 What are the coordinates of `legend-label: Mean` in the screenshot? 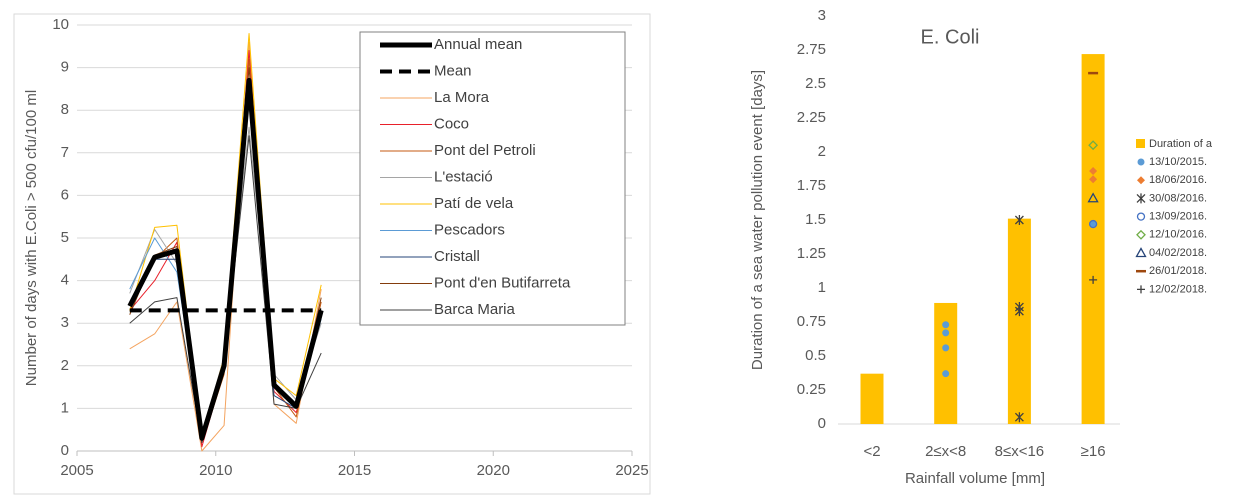 It's located at (453, 70).